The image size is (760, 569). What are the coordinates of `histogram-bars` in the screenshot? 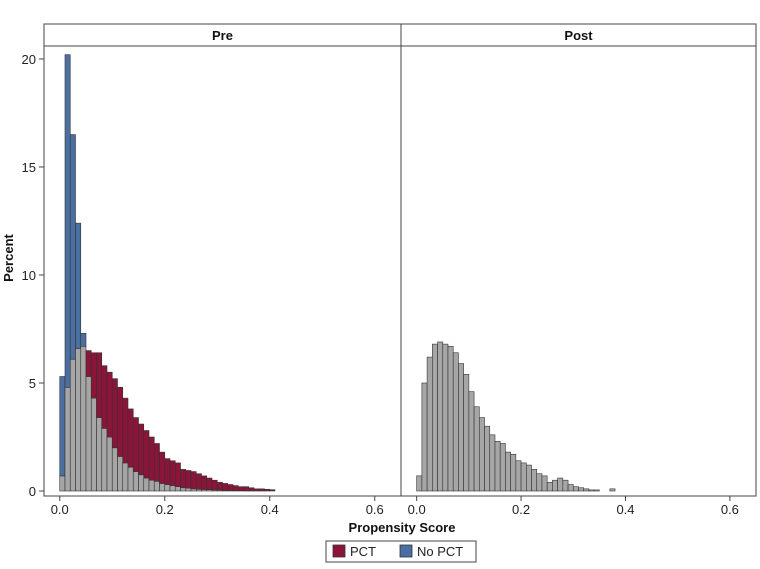 It's located at (516, 416).